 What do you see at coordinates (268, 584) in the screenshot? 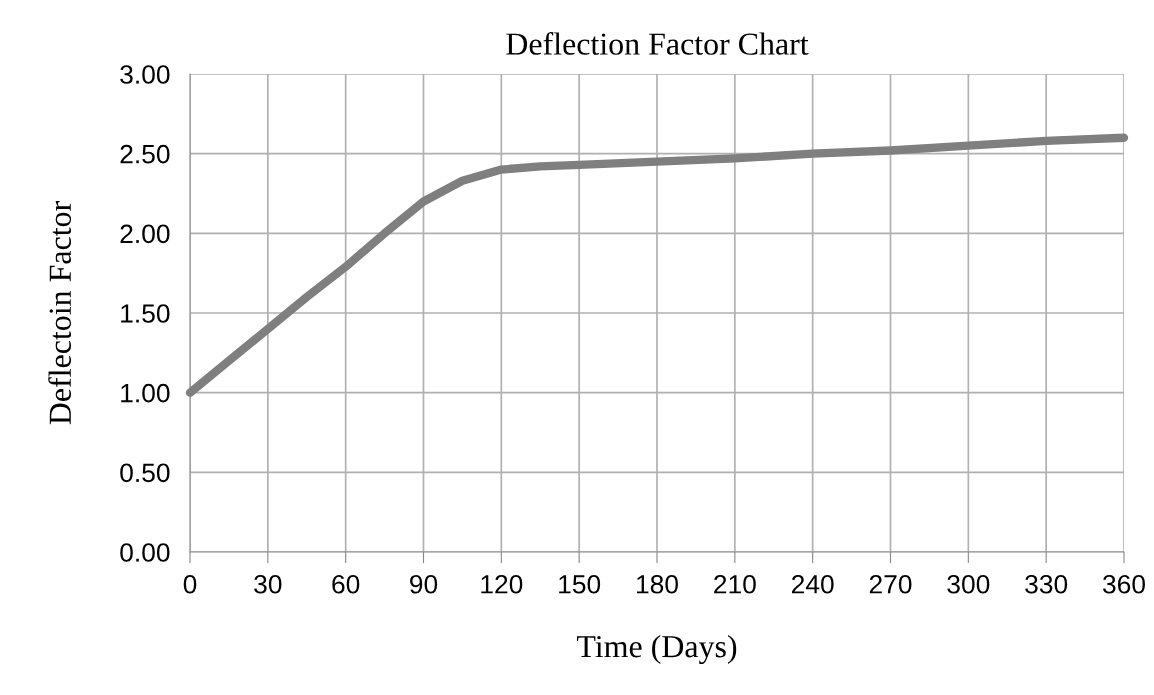
I see `x-tick-label: 30` at bounding box center [268, 584].